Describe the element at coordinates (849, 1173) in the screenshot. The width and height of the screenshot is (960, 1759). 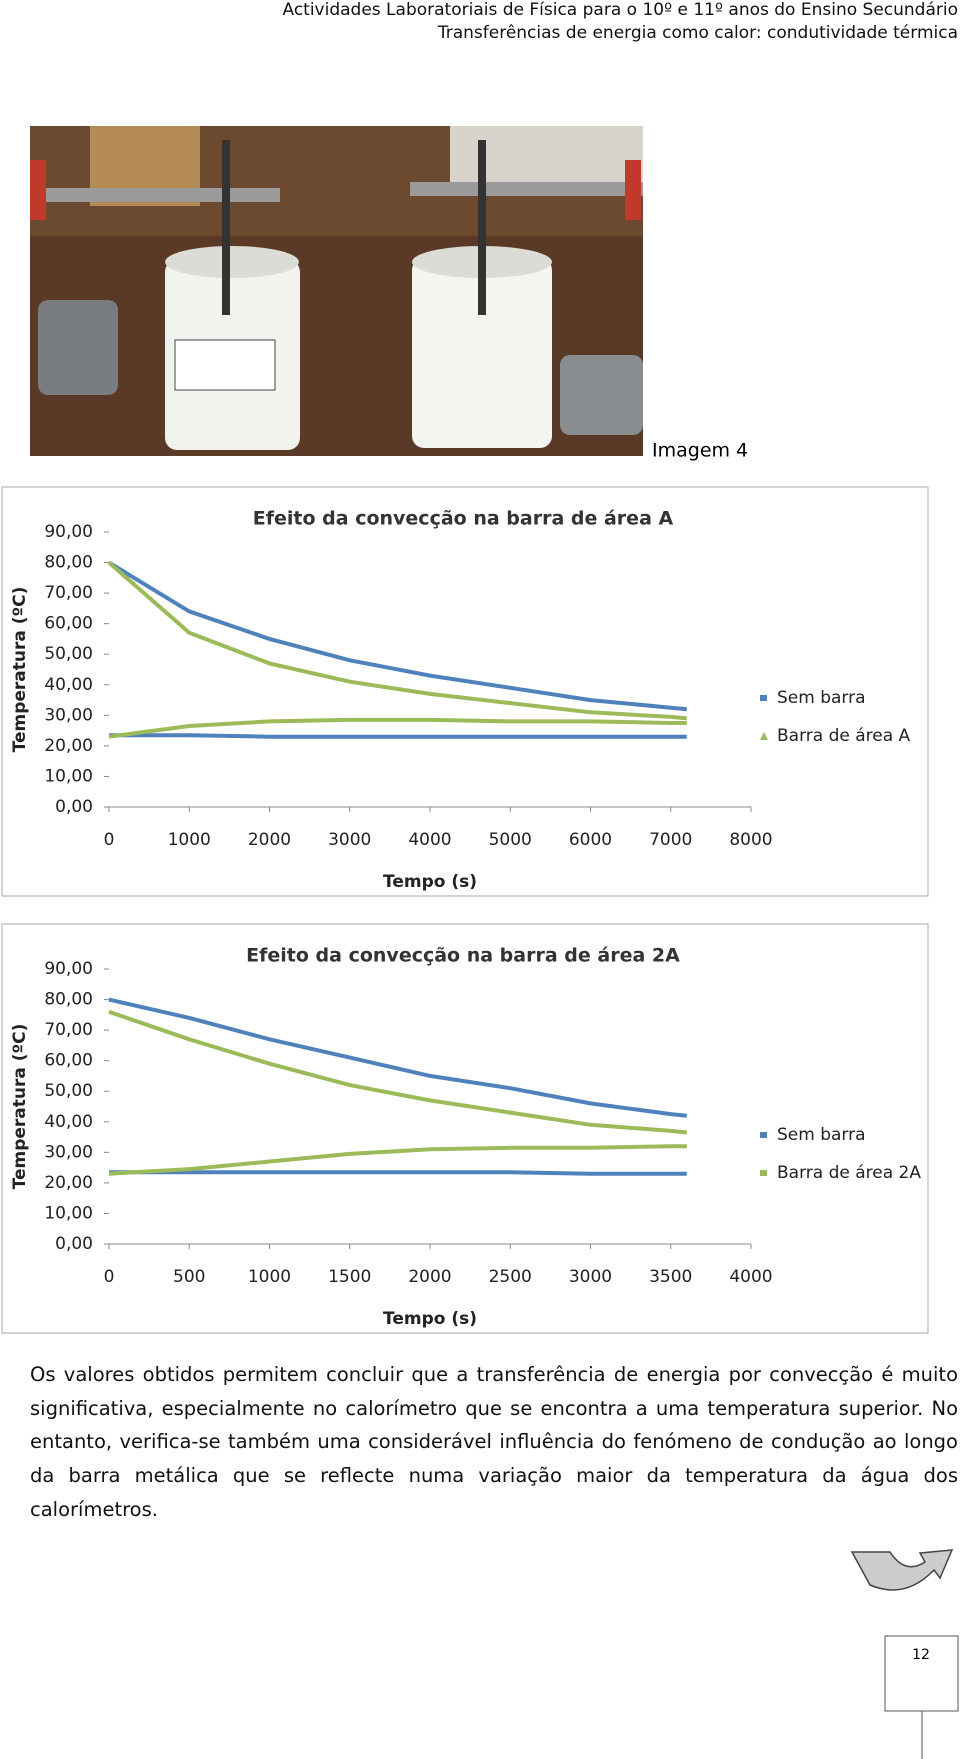
I see `legend-label: Barra de área 2A` at that location.